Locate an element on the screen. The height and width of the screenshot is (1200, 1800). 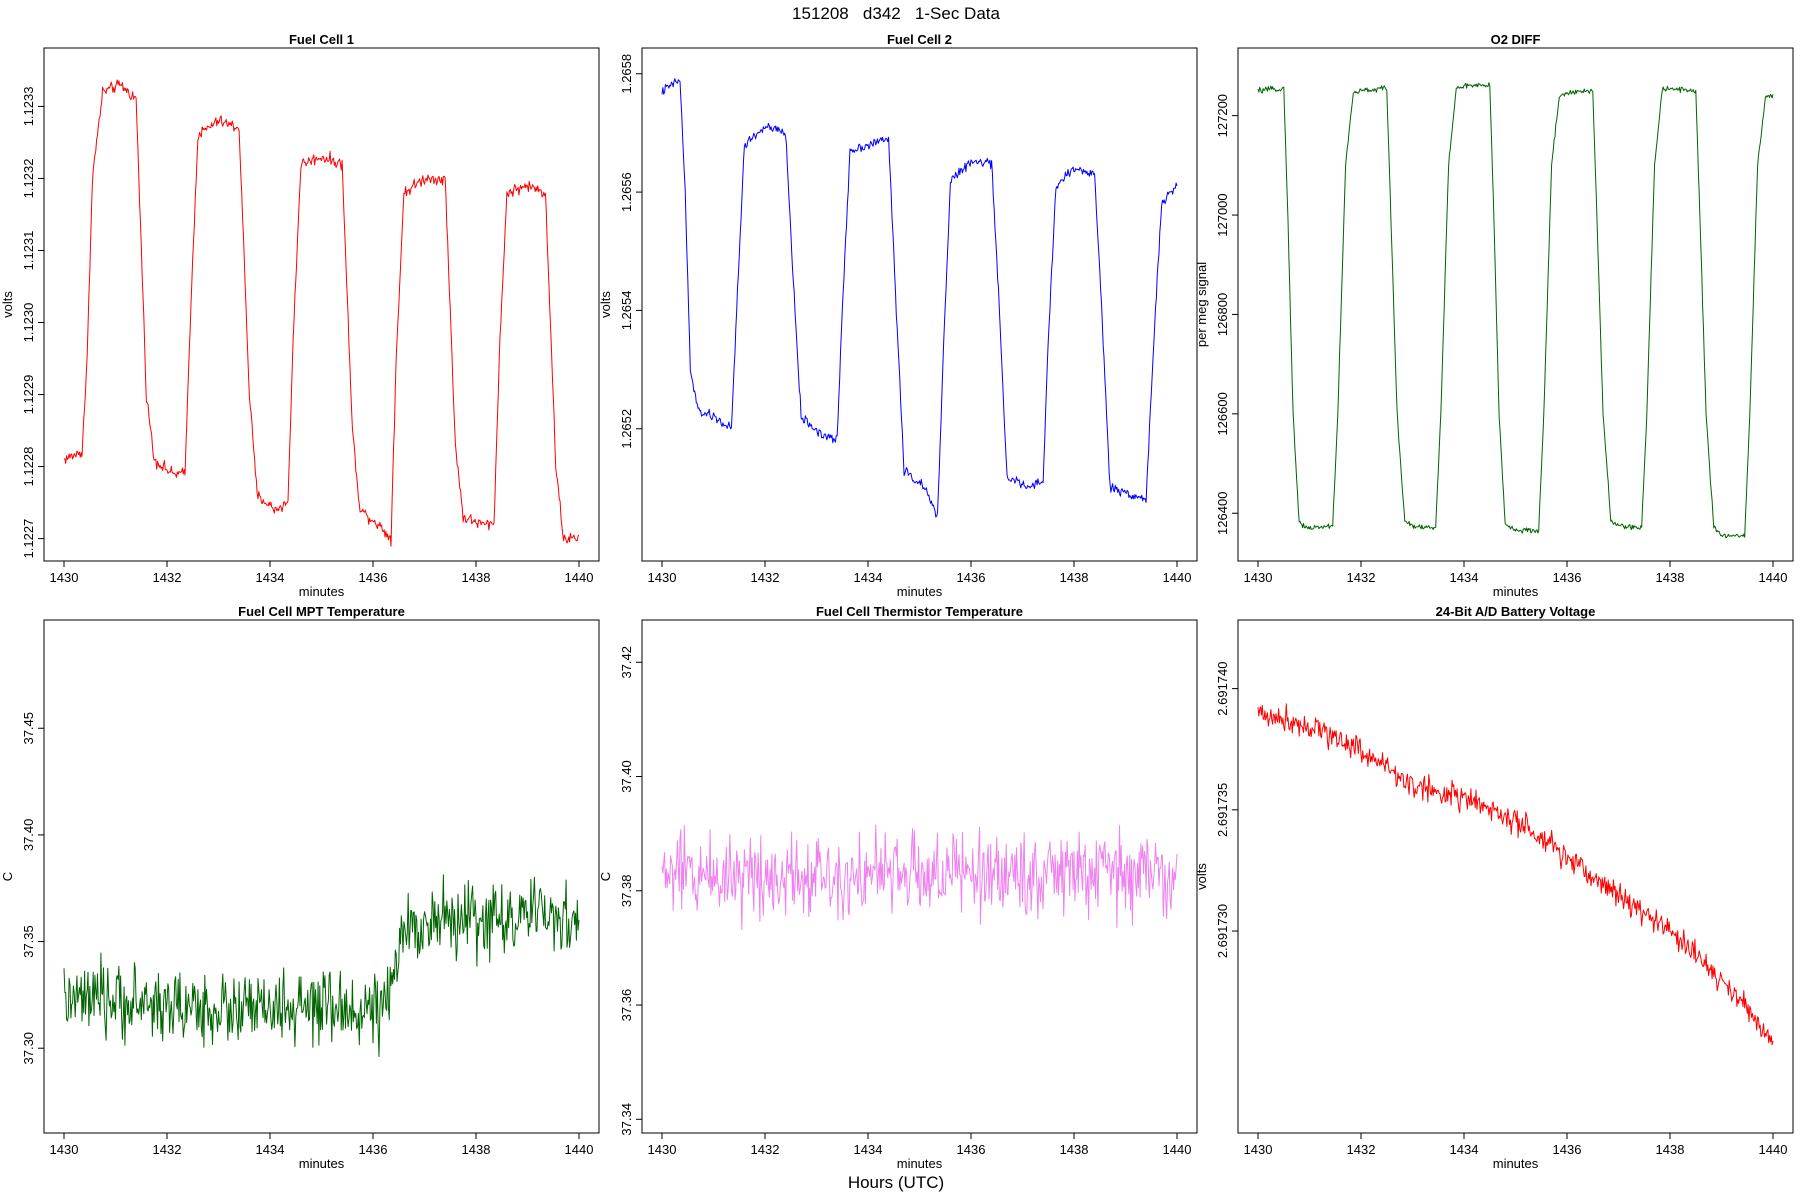
y-tick-label: 126600 is located at coordinates (1222, 413).